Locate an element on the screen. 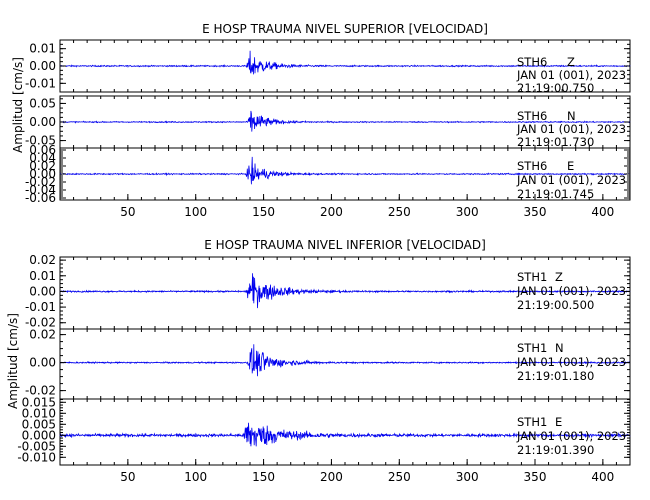 This screenshot has height=500, width=650. y-ticks-sth1-z: 0.02 0.010.00 -0.01 -0.02 is located at coordinates (327, 291).